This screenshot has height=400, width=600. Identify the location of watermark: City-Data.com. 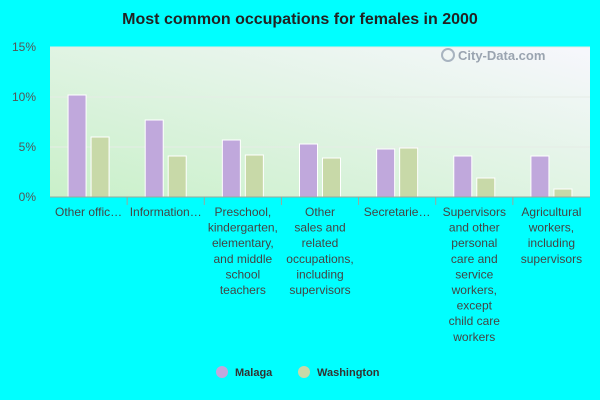
(493, 55).